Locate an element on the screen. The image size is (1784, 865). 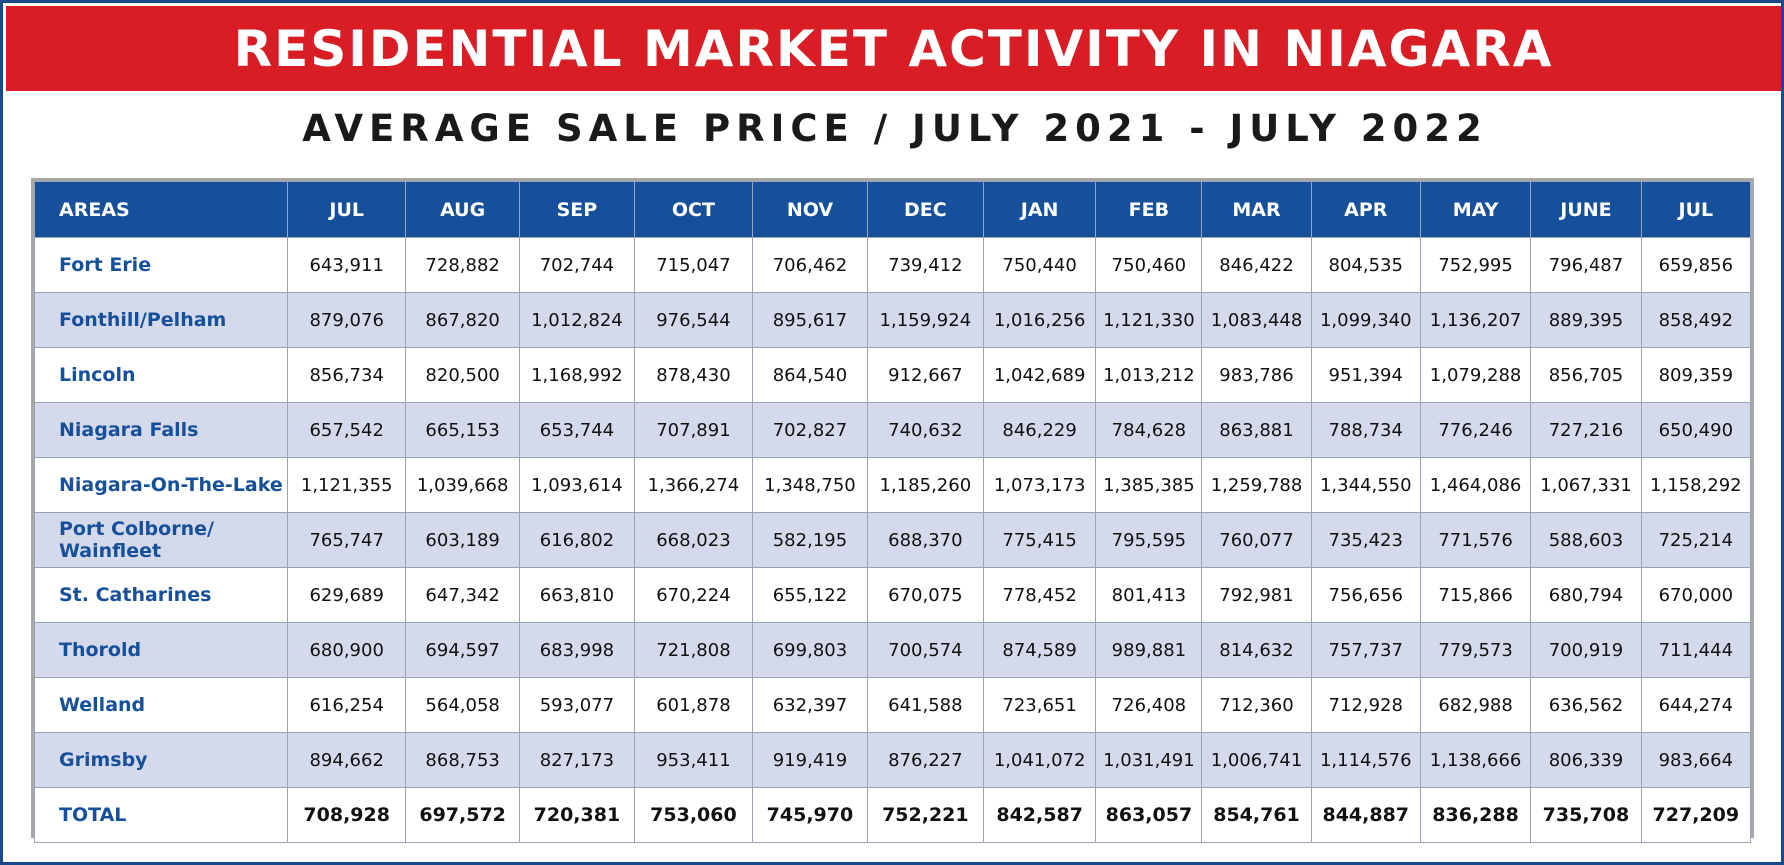
price-cell: 700,919 is located at coordinates (1586, 650).